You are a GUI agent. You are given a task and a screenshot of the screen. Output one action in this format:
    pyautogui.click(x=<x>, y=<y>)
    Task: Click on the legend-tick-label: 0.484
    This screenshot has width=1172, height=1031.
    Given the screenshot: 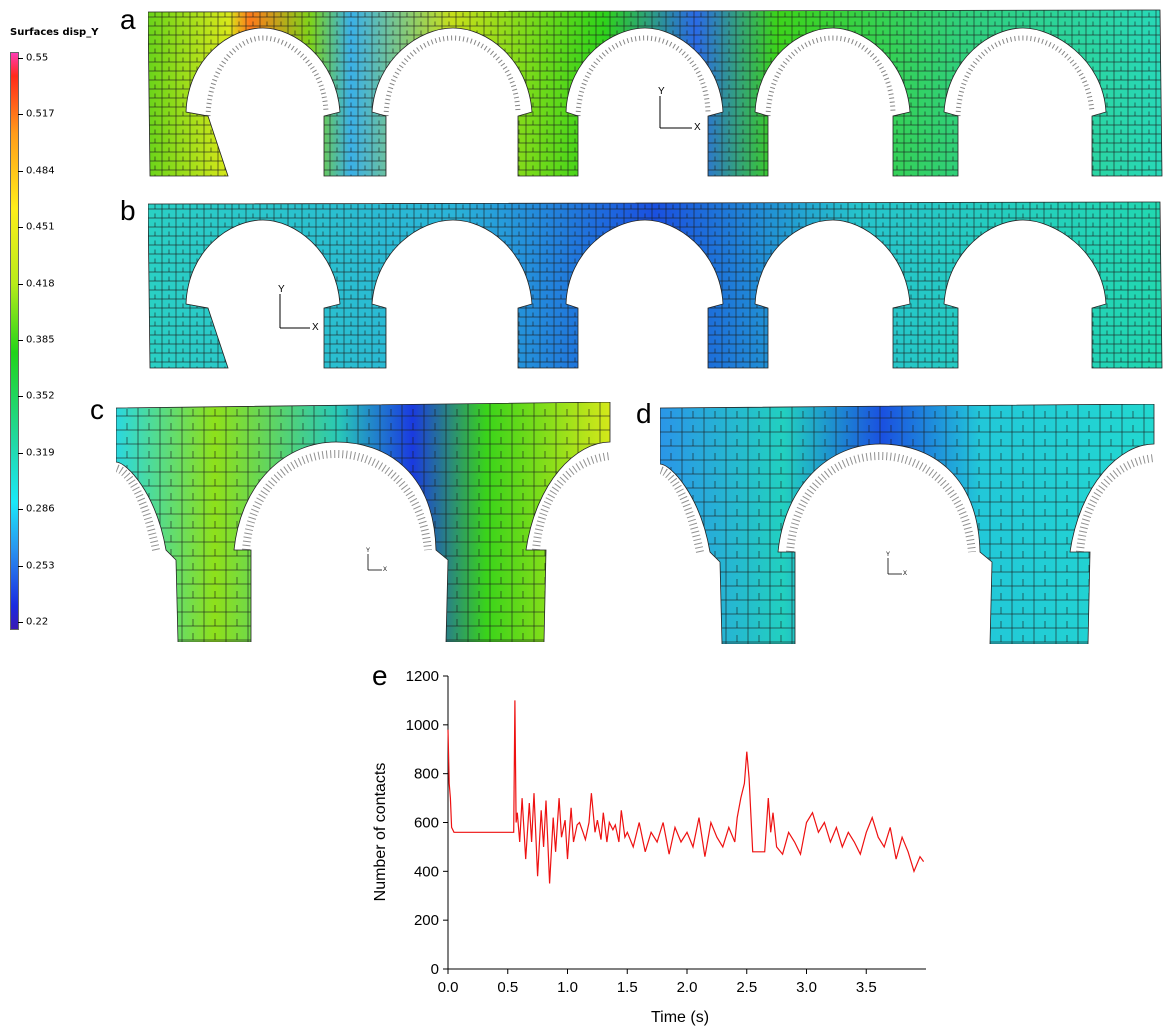 What is the action you would take?
    pyautogui.click(x=40, y=171)
    